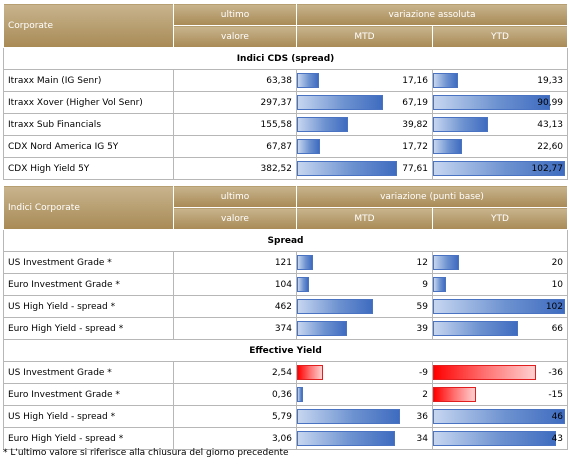 This screenshot has height=466, width=570. Describe the element at coordinates (286, 394) in the screenshot. I see `table-row: Euro Investment Grade * 0,36 2 -15` at that location.